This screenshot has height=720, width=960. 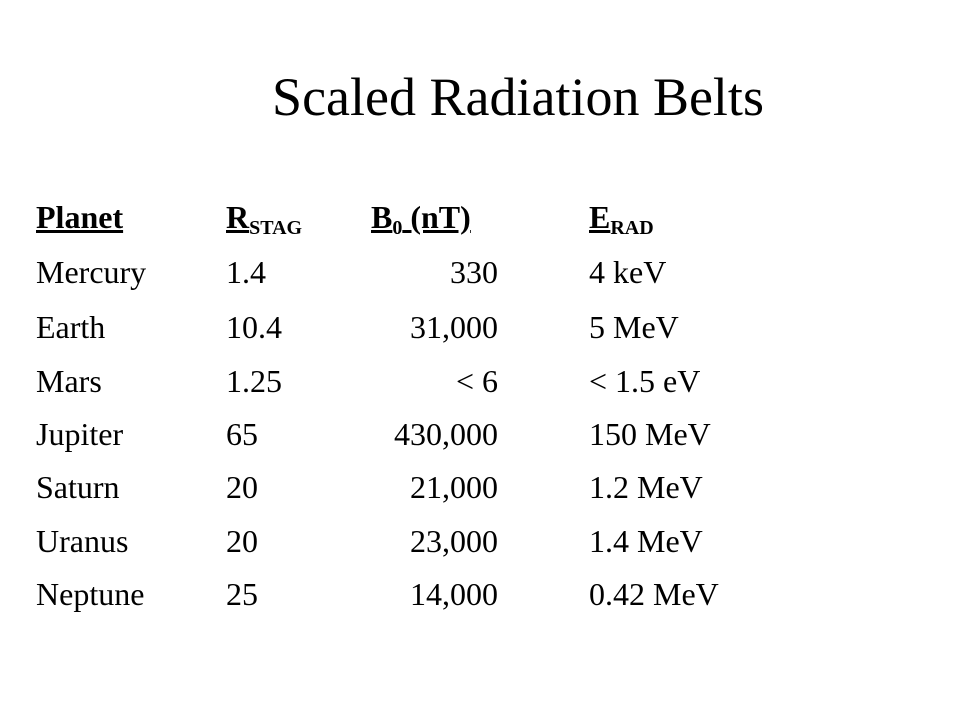 I want to click on row-jupiter-e: 150 MeV, so click(x=650, y=434).